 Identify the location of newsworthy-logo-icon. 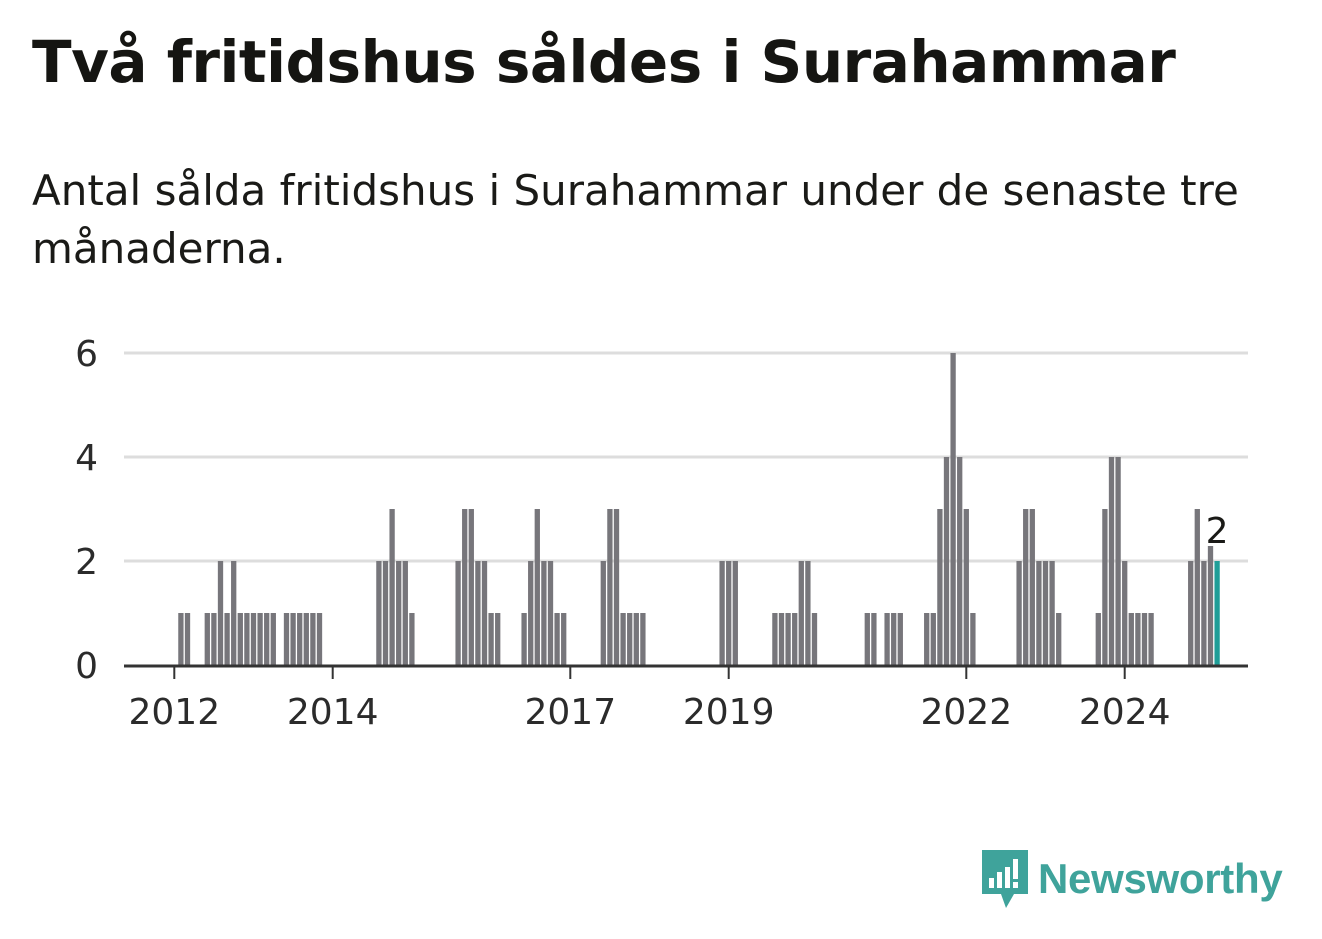
(1005, 879).